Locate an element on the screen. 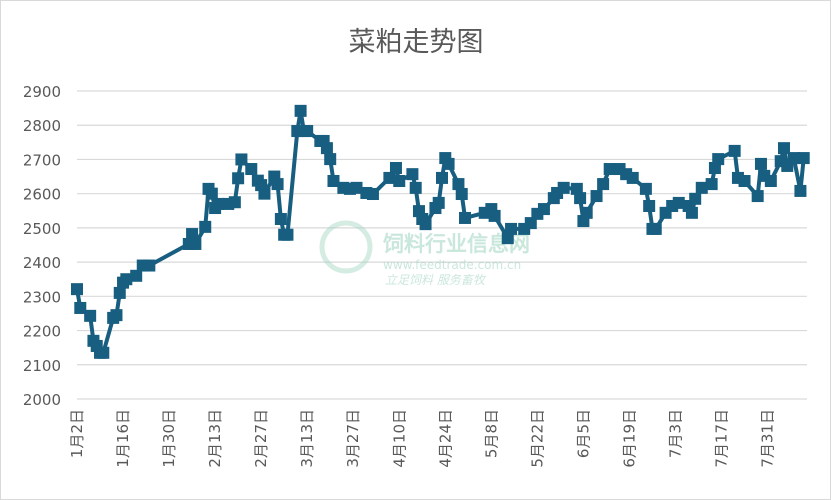  chart-title: 菜粕走势图 is located at coordinates (416, 42).